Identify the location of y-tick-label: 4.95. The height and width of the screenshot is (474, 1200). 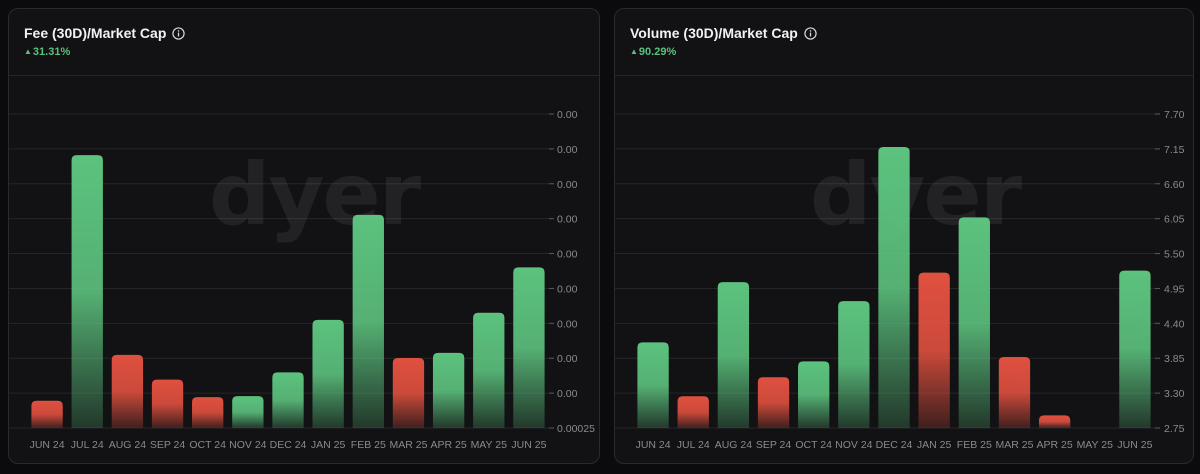
(1174, 289).